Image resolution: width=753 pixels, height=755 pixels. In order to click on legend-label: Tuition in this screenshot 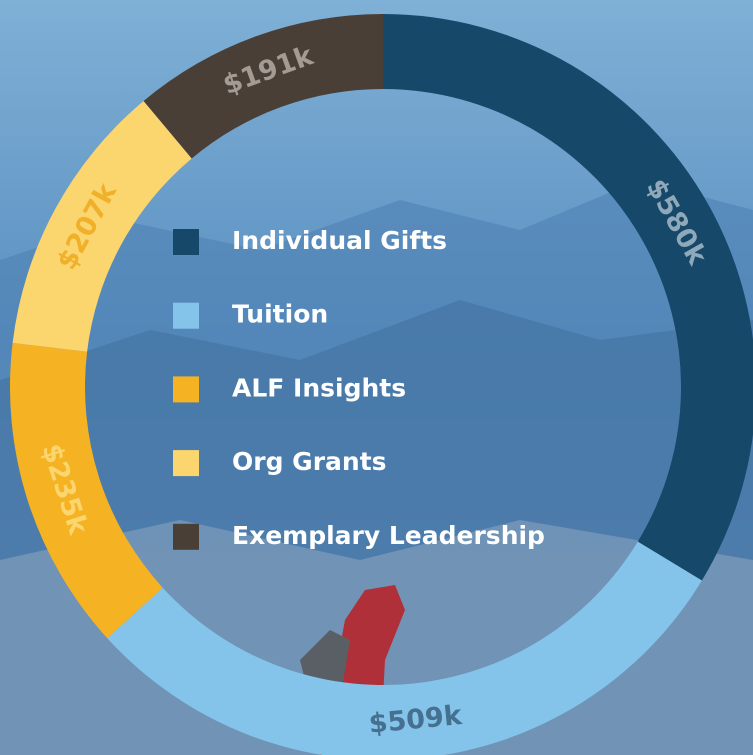, I will do `click(280, 314)`.